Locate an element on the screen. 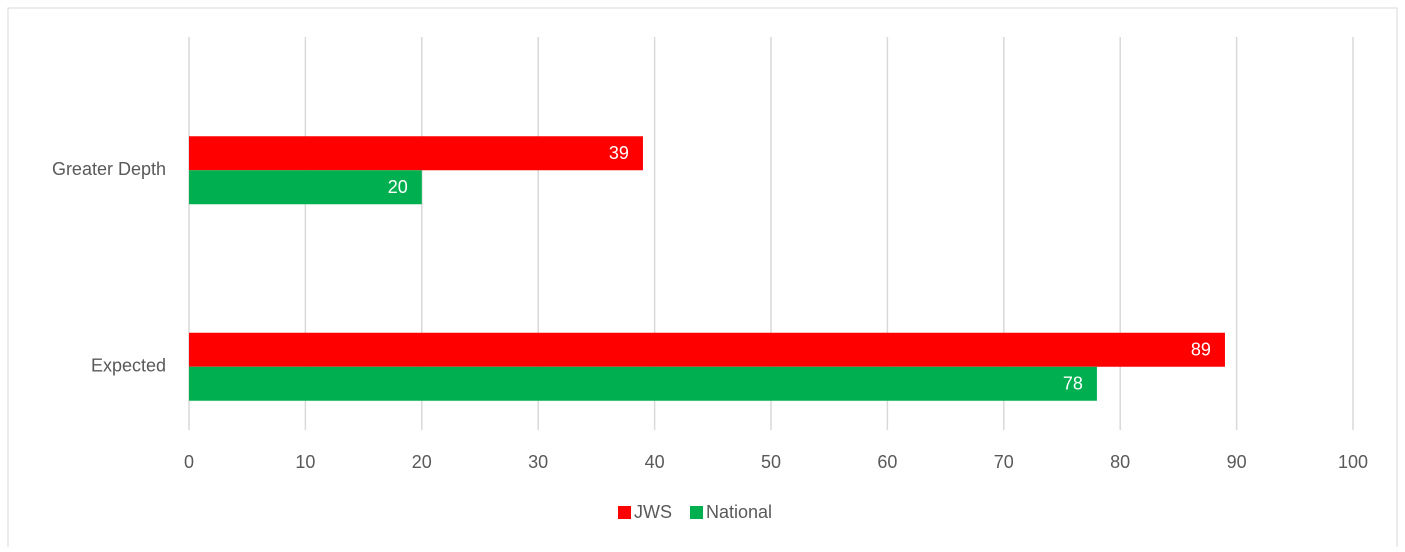 The image size is (1405, 552). x-tick-label: 30 is located at coordinates (538, 462).